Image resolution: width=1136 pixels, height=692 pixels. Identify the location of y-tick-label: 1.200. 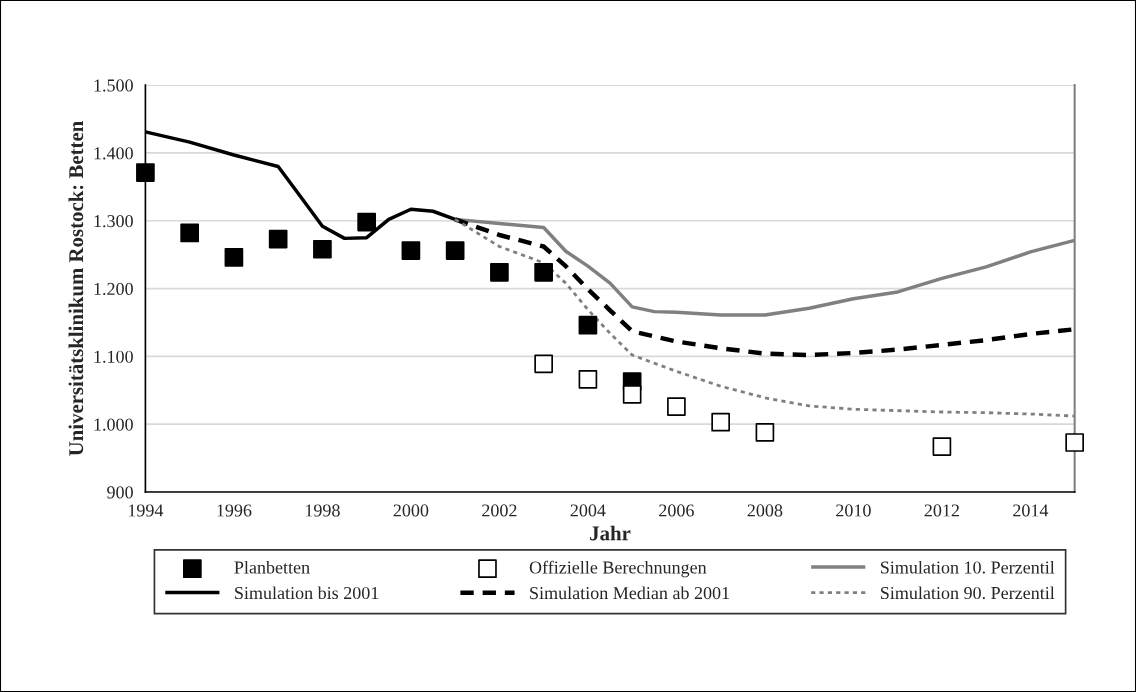
(113, 289).